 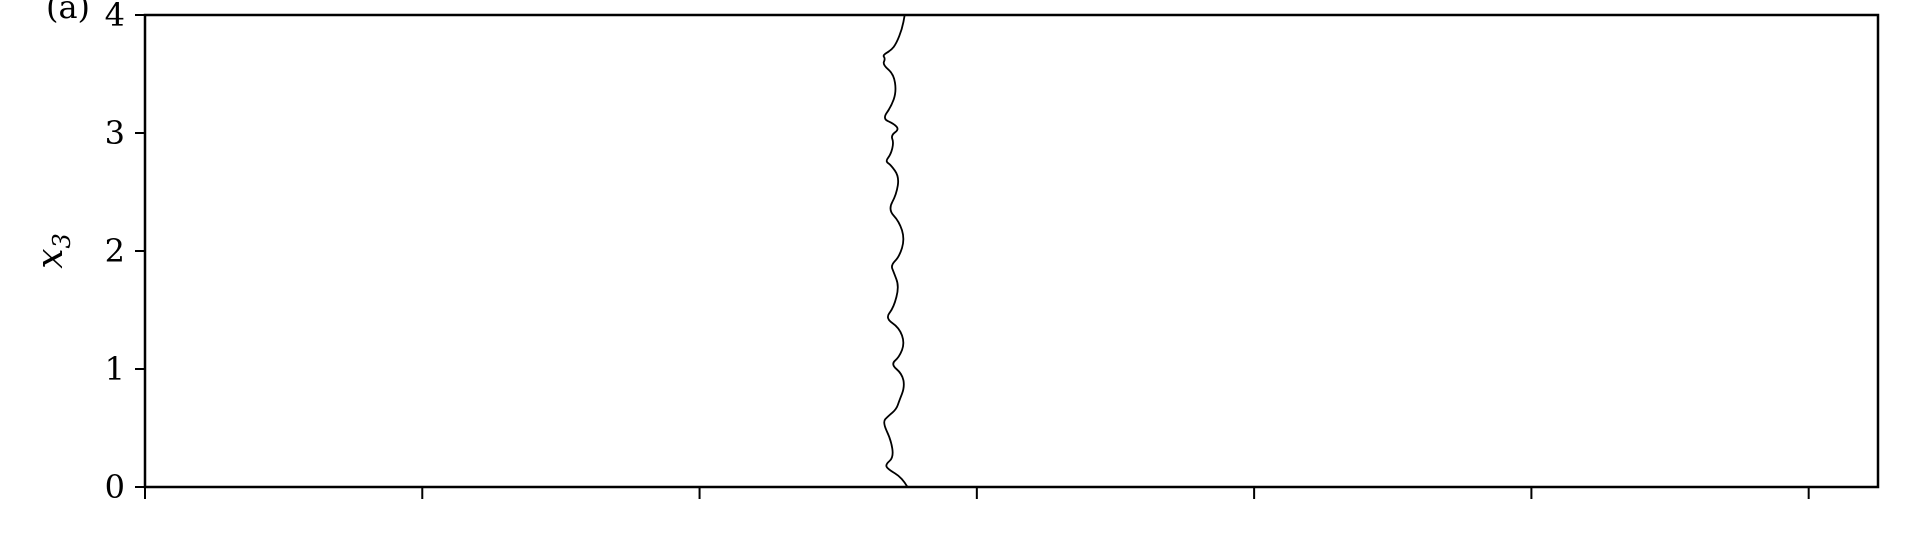 What do you see at coordinates (115, 487) in the screenshot?
I see `y-tick-label: 0` at bounding box center [115, 487].